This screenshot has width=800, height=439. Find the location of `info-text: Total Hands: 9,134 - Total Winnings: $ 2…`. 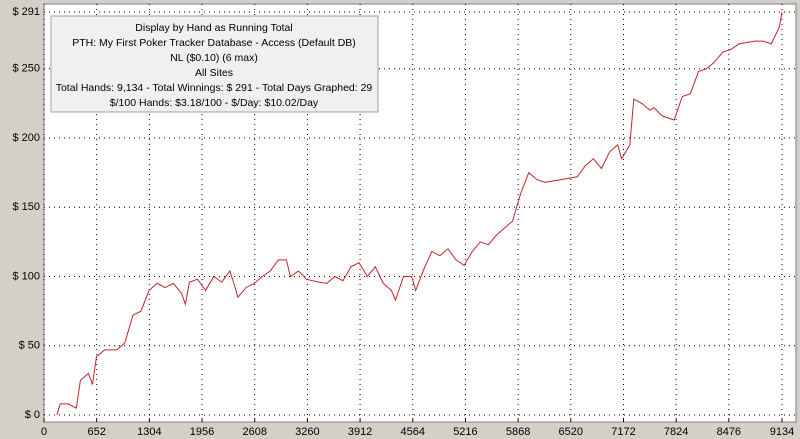

info-text: Total Hands: 9,134 - Total Winnings: $ 2… is located at coordinates (214, 88).